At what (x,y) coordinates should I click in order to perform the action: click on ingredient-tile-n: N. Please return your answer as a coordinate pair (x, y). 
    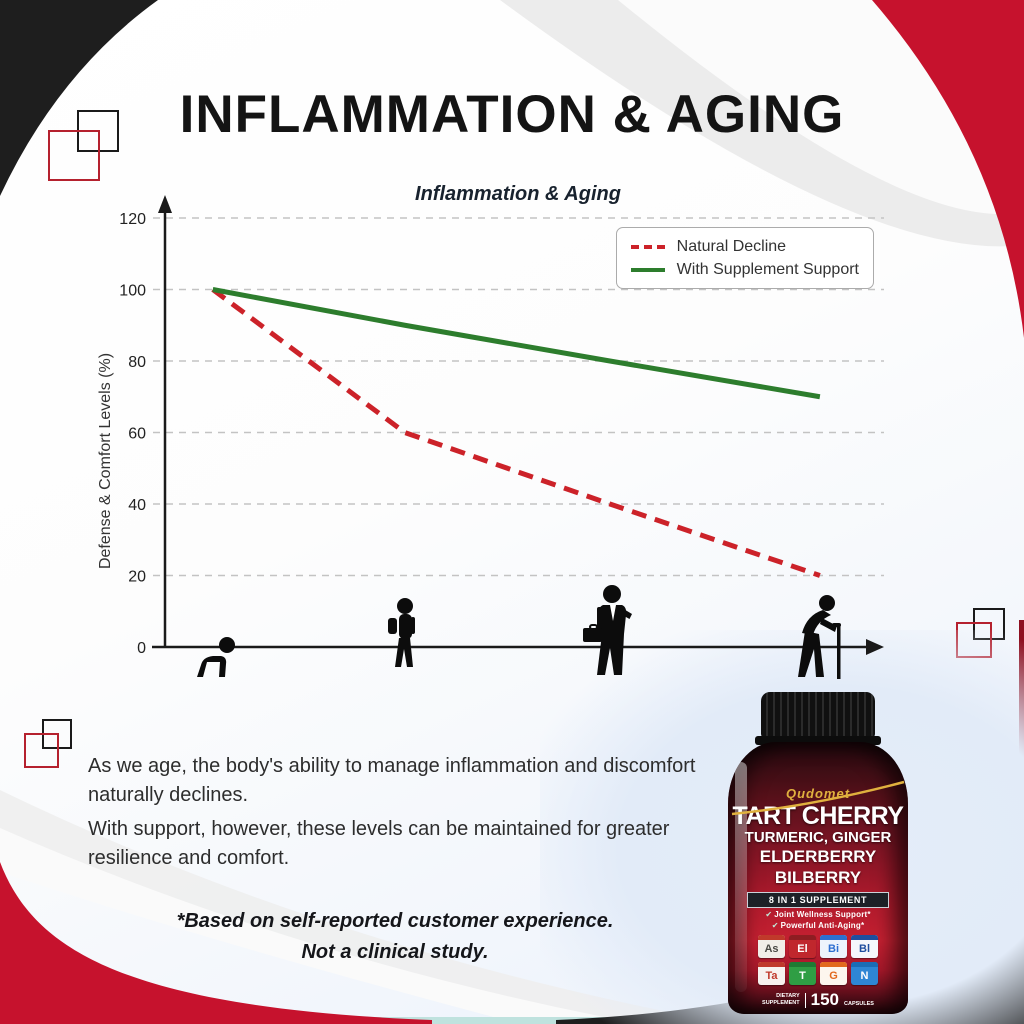
    Looking at the image, I should click on (864, 974).